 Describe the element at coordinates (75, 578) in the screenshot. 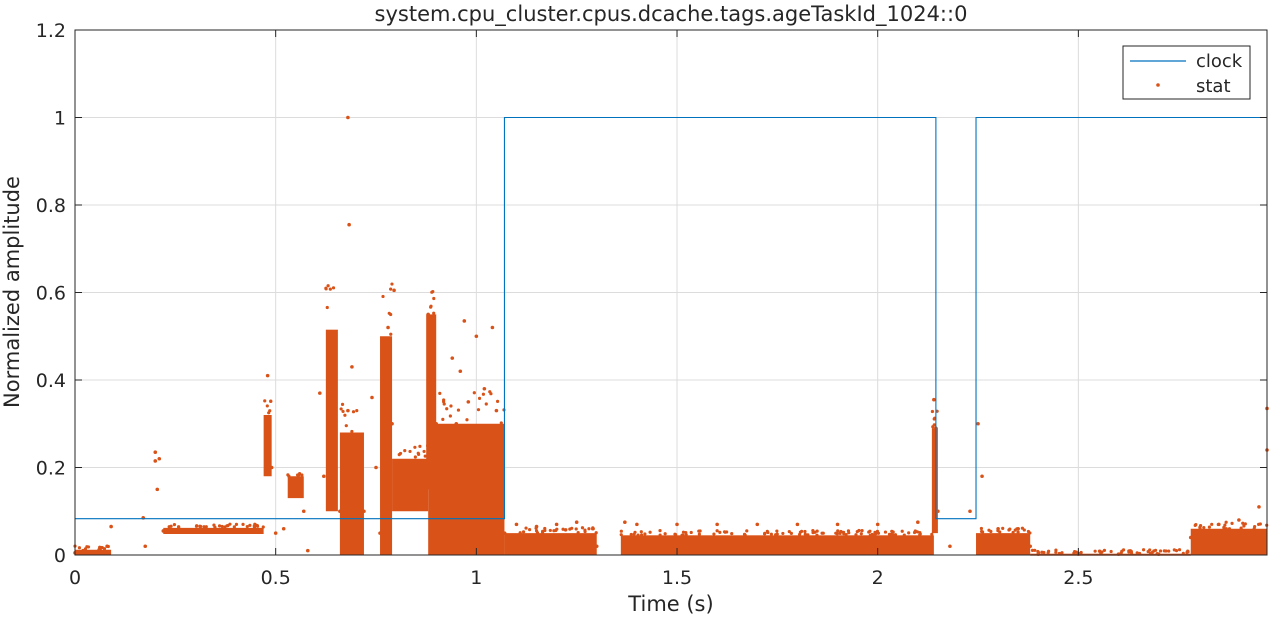

I see `x-tick-label: 0` at that location.